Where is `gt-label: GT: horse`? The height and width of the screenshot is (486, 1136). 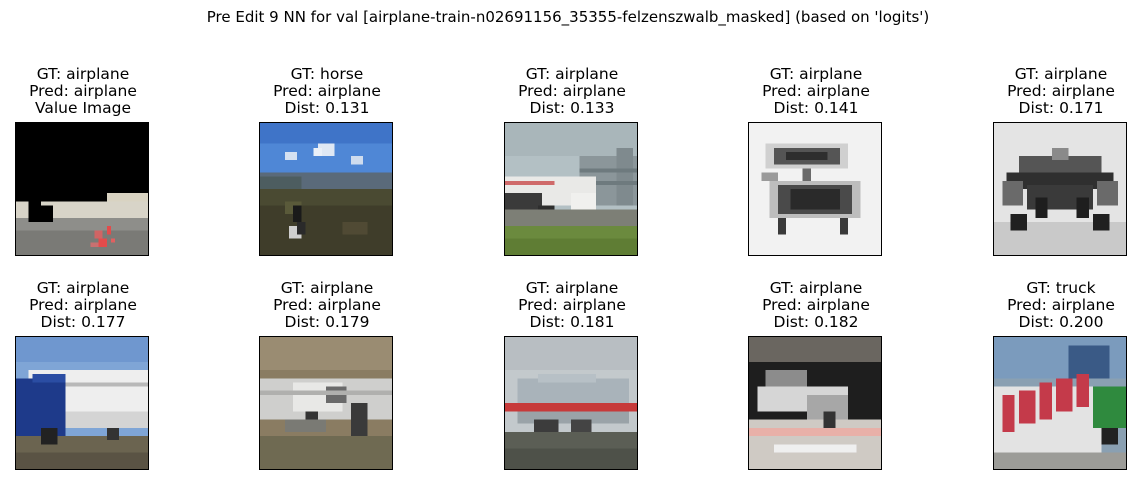 gt-label: GT: horse is located at coordinates (327, 74).